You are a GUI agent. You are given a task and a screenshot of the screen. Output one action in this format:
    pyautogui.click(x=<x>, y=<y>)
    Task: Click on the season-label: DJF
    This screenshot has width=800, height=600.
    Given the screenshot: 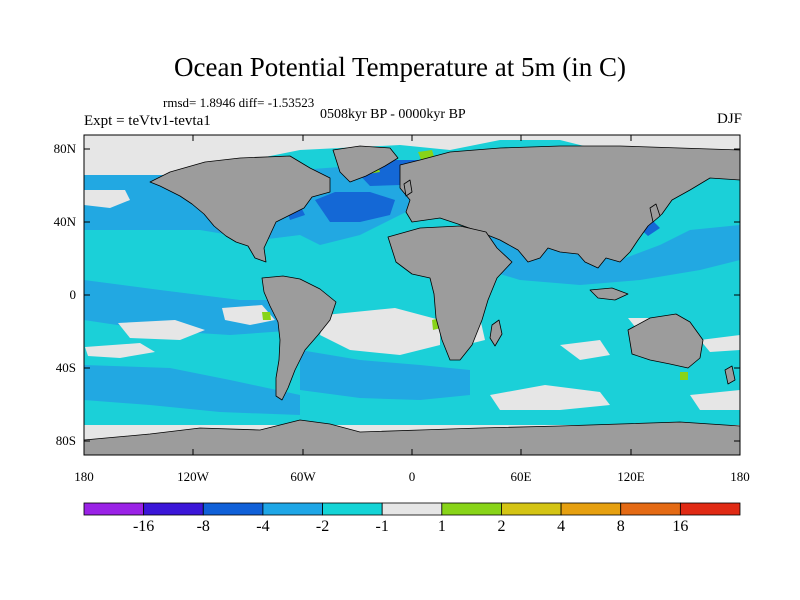 What is the action you would take?
    pyautogui.click(x=729, y=119)
    